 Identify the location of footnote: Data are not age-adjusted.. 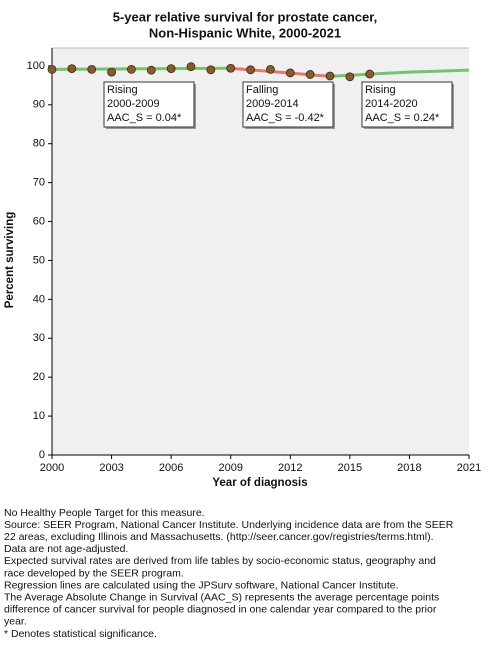
(66, 549).